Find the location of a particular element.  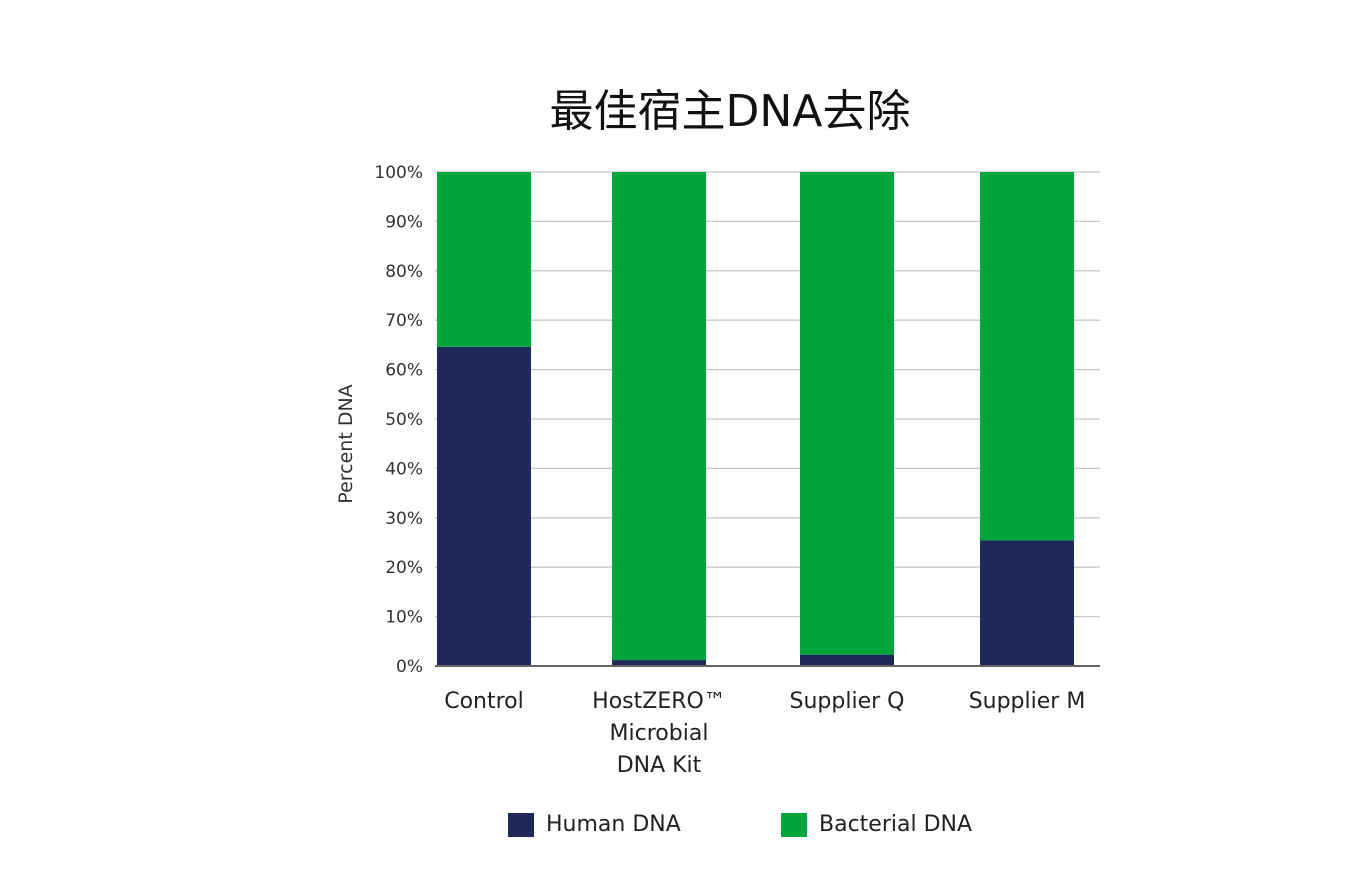

legend-item-bacterial: Bacterial DNA is located at coordinates (876, 824).